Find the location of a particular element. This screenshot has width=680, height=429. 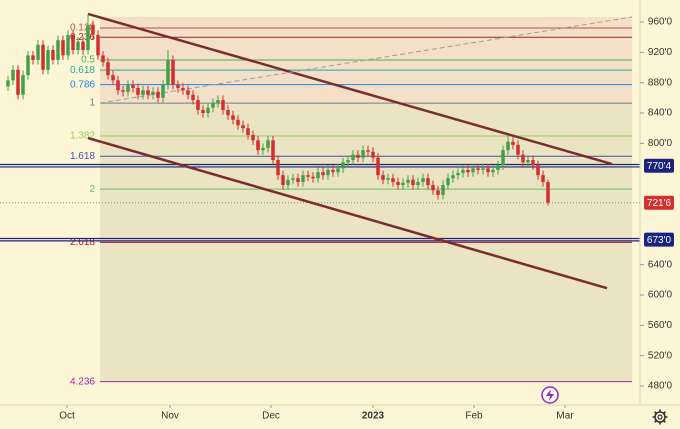

fib-level-label: 1 is located at coordinates (92, 103).